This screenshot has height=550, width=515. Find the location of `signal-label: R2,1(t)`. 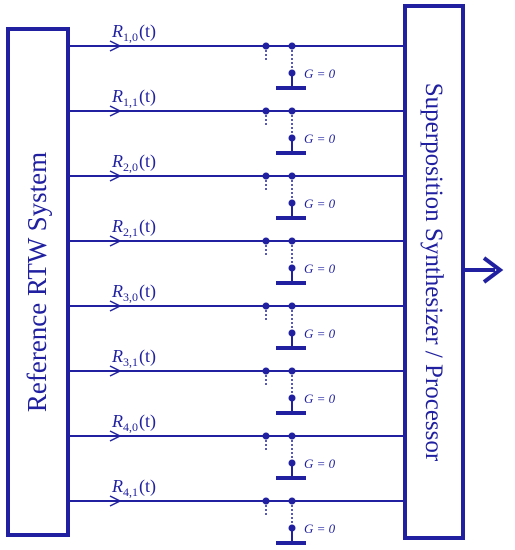

signal-label: R2,1(t) is located at coordinates (133, 227).